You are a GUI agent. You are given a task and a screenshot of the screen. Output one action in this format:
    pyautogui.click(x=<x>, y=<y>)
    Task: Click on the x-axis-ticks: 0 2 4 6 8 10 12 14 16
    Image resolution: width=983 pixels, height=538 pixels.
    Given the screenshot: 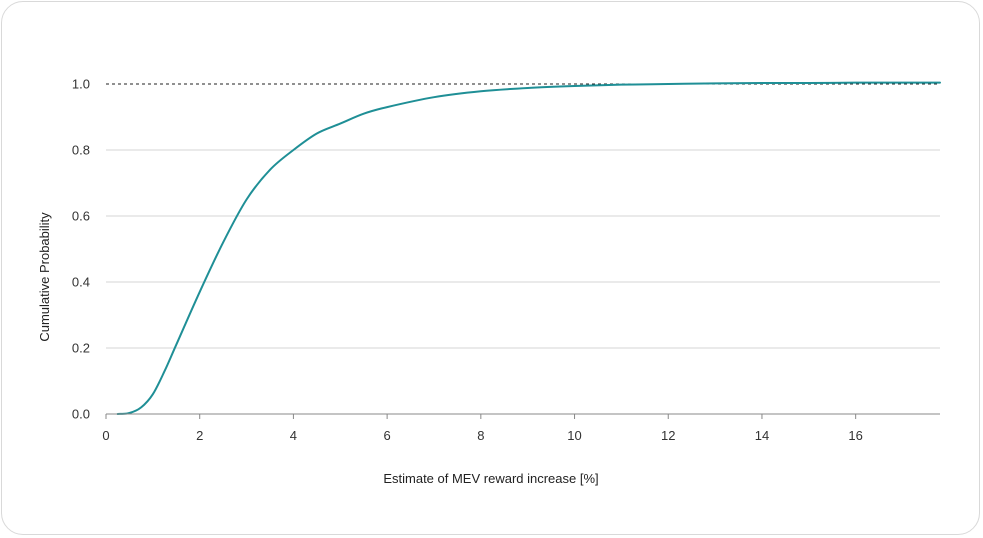 What is the action you would take?
    pyautogui.click(x=482, y=428)
    